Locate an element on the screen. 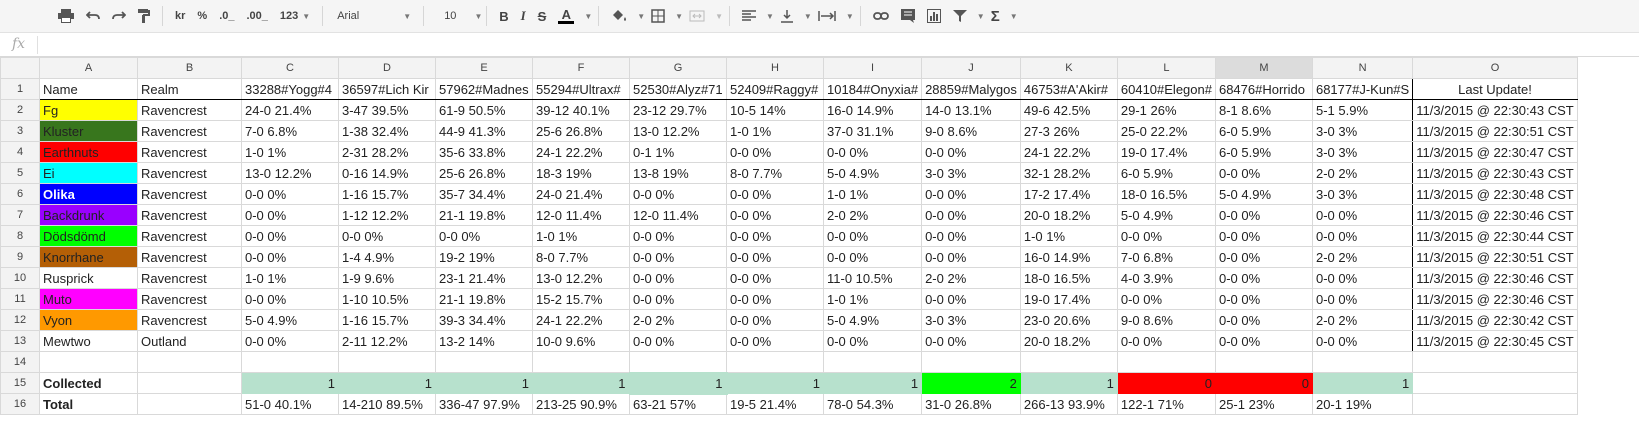 The image size is (1639, 430). cell-a3: Kluster is located at coordinates (88, 131).